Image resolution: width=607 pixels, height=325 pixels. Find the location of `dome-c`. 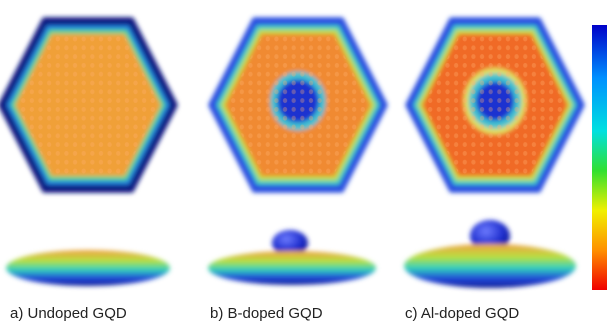

dome-c is located at coordinates (490, 236).